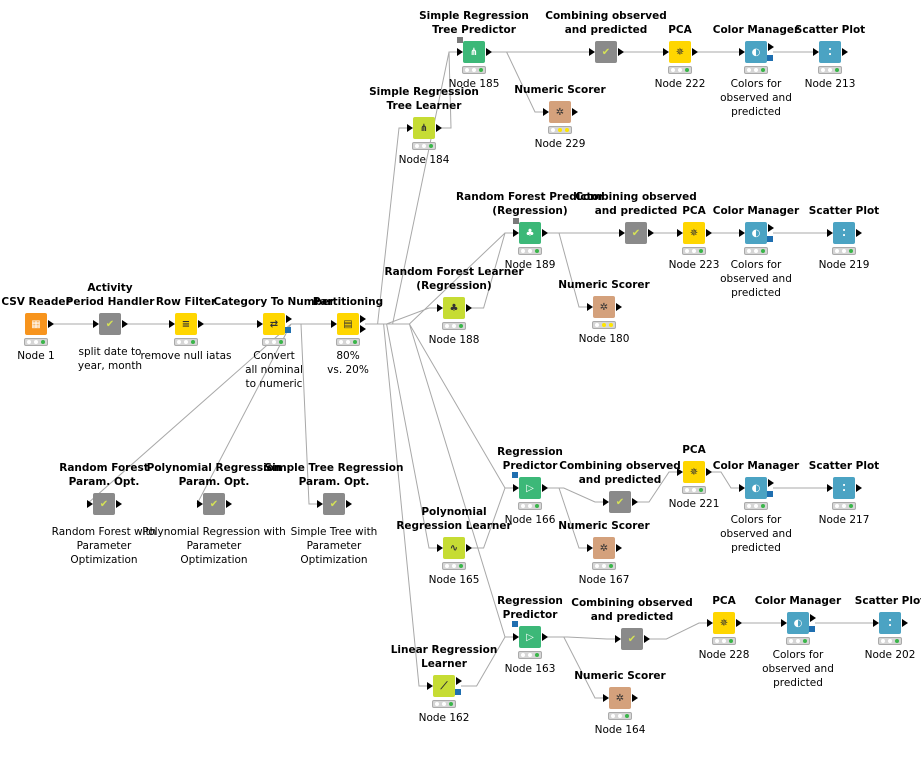 Image resolution: width=921 pixels, height=762 pixels. I want to click on connection-nc3-n221, so click(657, 487).